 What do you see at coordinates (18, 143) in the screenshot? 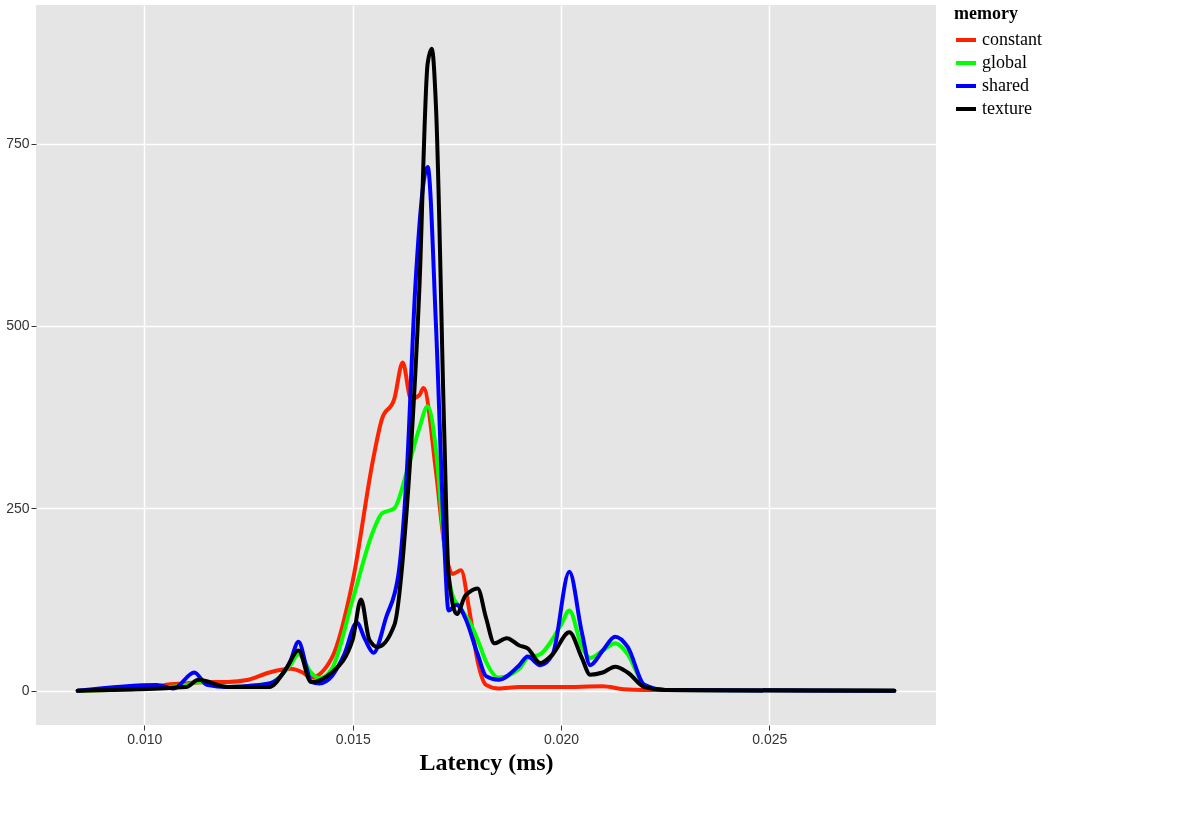
I see `y-tick-label: 750` at bounding box center [18, 143].